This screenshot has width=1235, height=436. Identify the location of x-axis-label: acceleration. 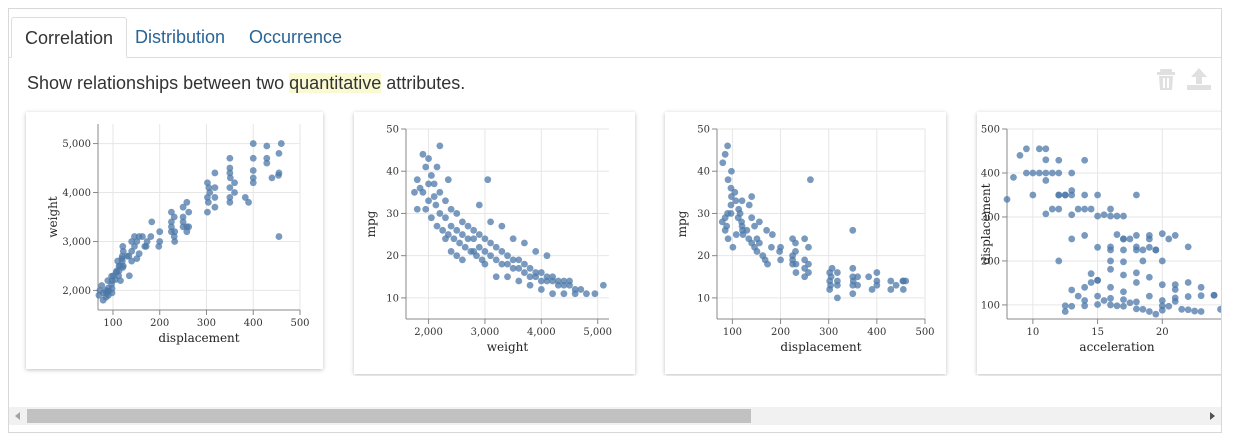
(1116, 347).